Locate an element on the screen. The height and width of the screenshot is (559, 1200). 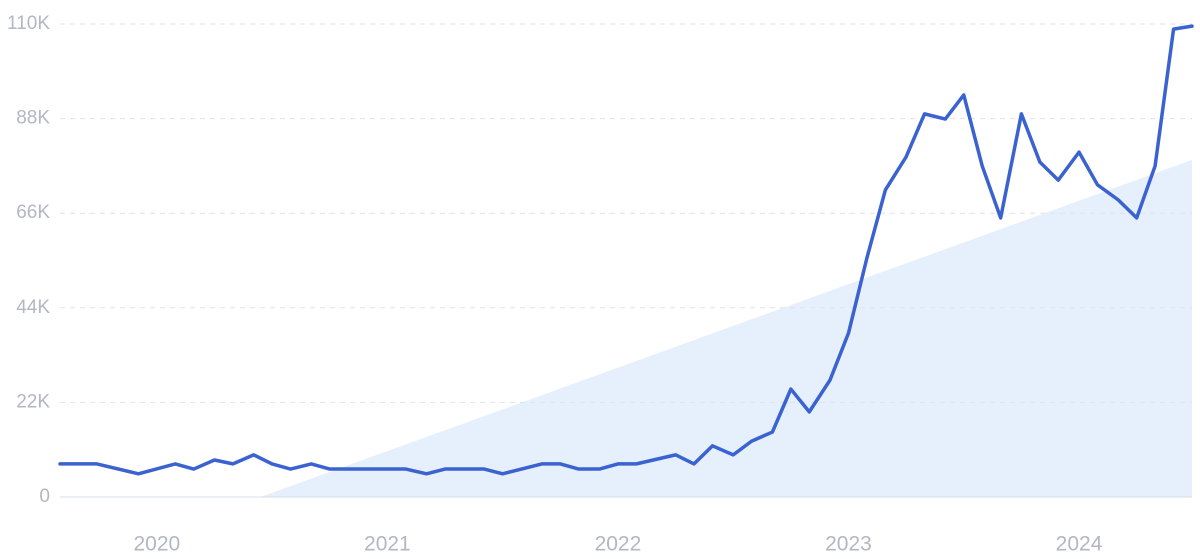
y-tick-label: 88K is located at coordinates (33, 118).